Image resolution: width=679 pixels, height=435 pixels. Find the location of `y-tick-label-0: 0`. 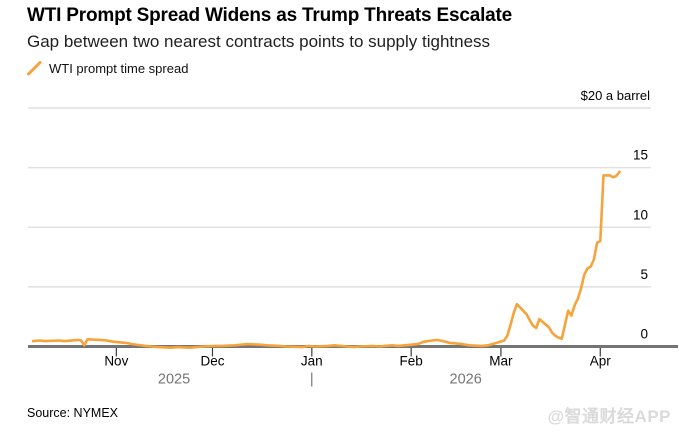

y-tick-label-0: 0 is located at coordinates (644, 334).